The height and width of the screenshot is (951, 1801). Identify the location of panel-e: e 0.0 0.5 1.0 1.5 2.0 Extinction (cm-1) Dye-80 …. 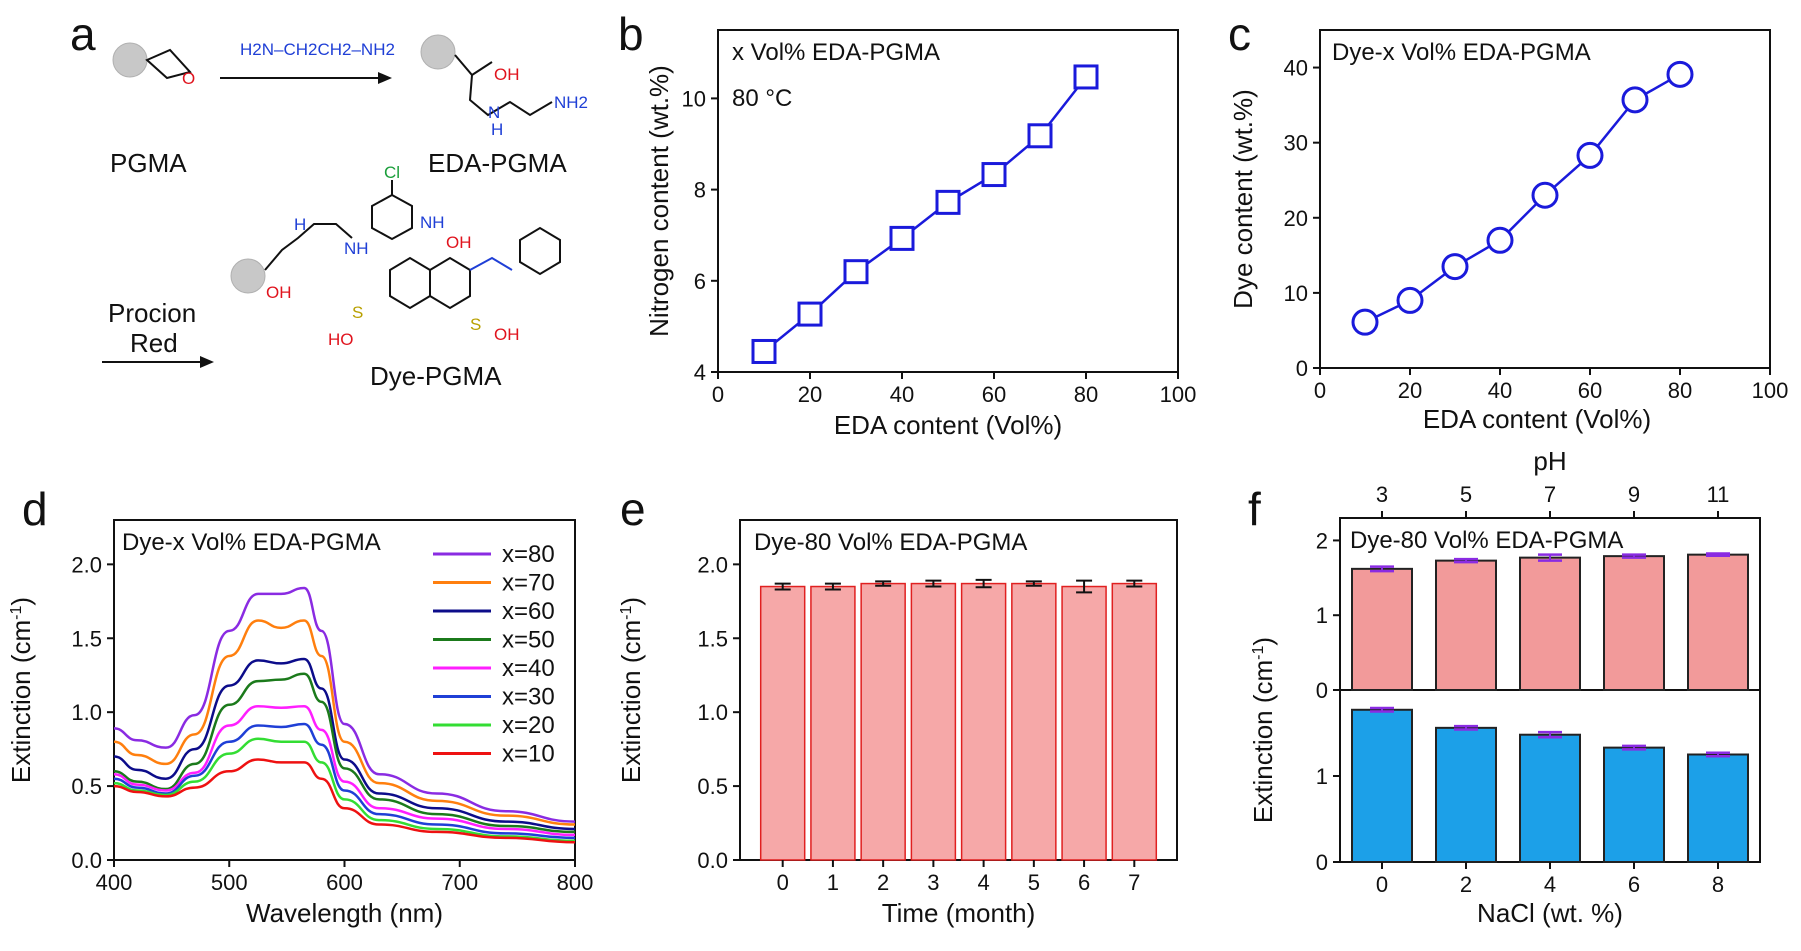
(897, 705).